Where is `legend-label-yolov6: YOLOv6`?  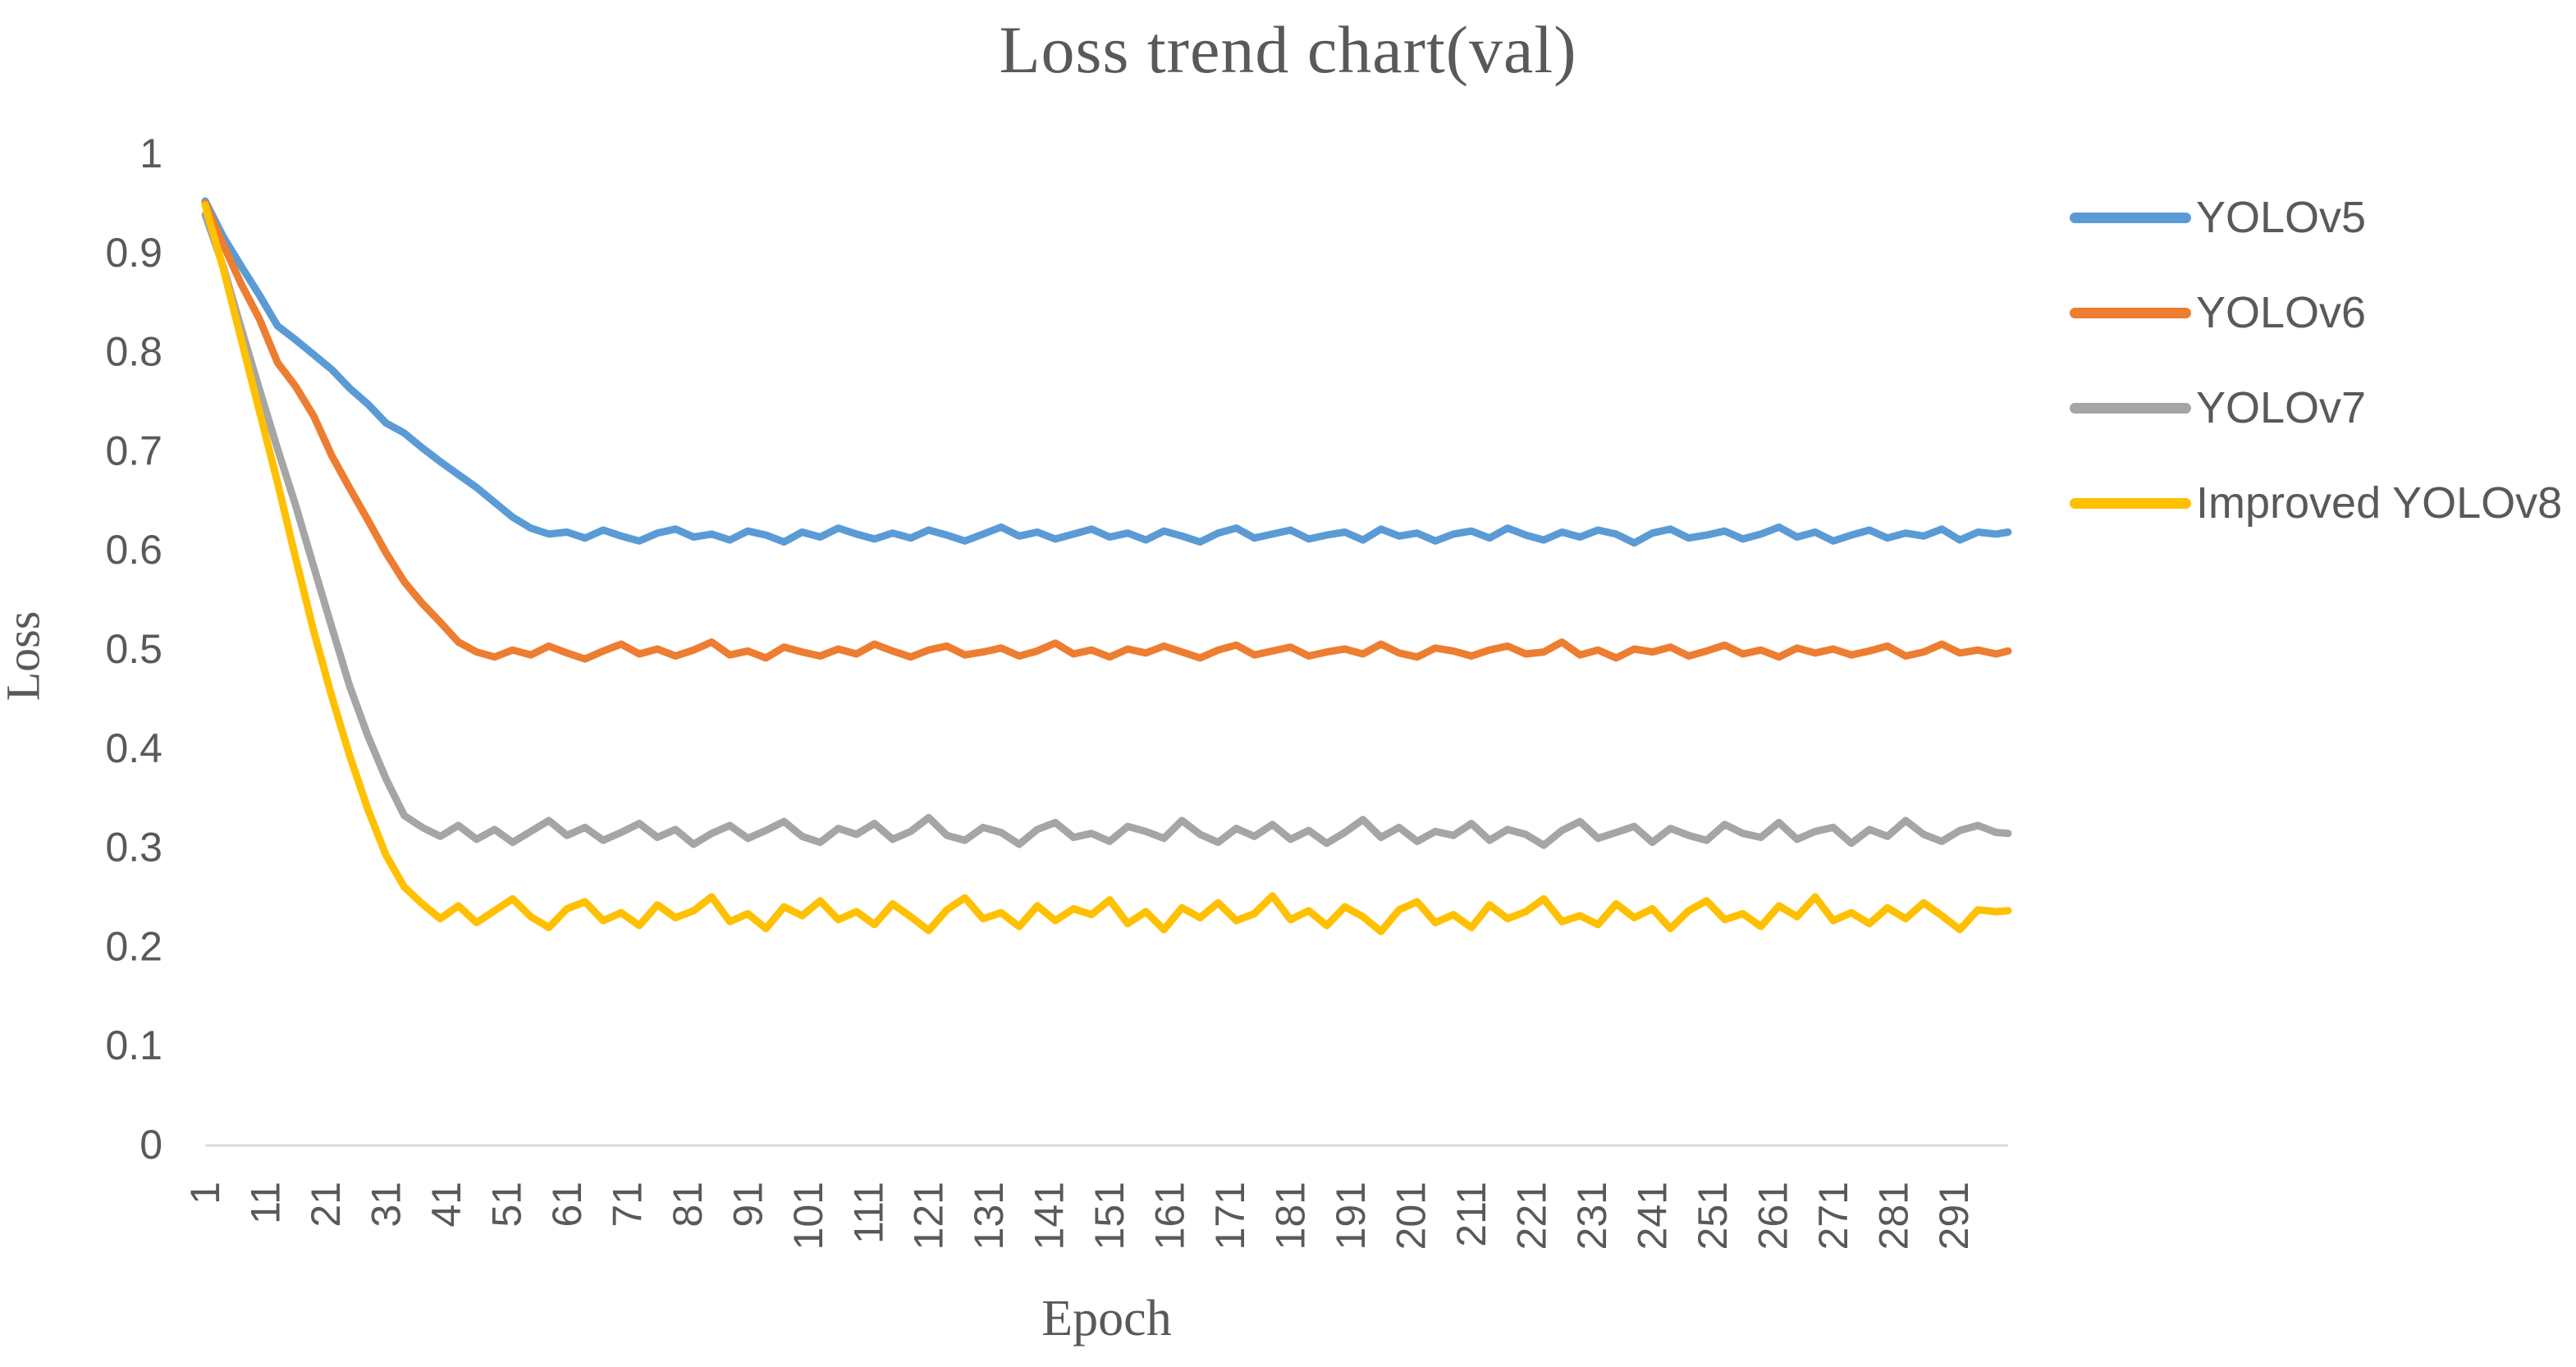
legend-label-yolov6: YOLOv6 is located at coordinates (2281, 312).